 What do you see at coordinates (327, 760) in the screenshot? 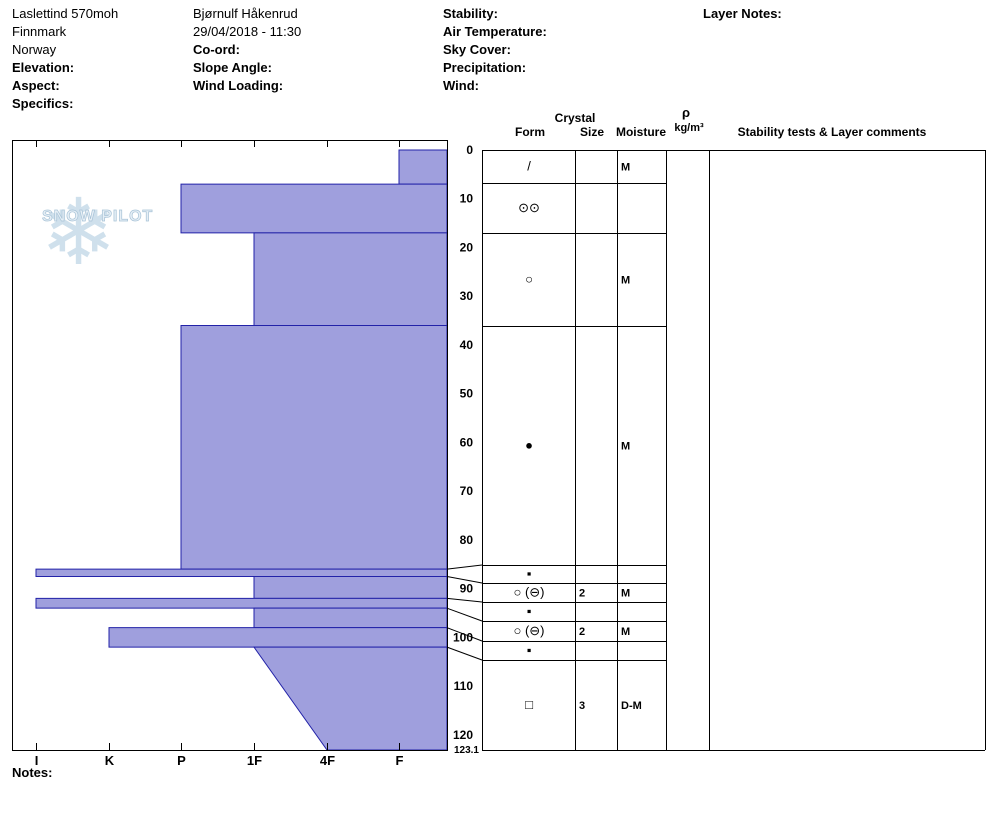
I see `hardness-axis-label: 4F` at bounding box center [327, 760].